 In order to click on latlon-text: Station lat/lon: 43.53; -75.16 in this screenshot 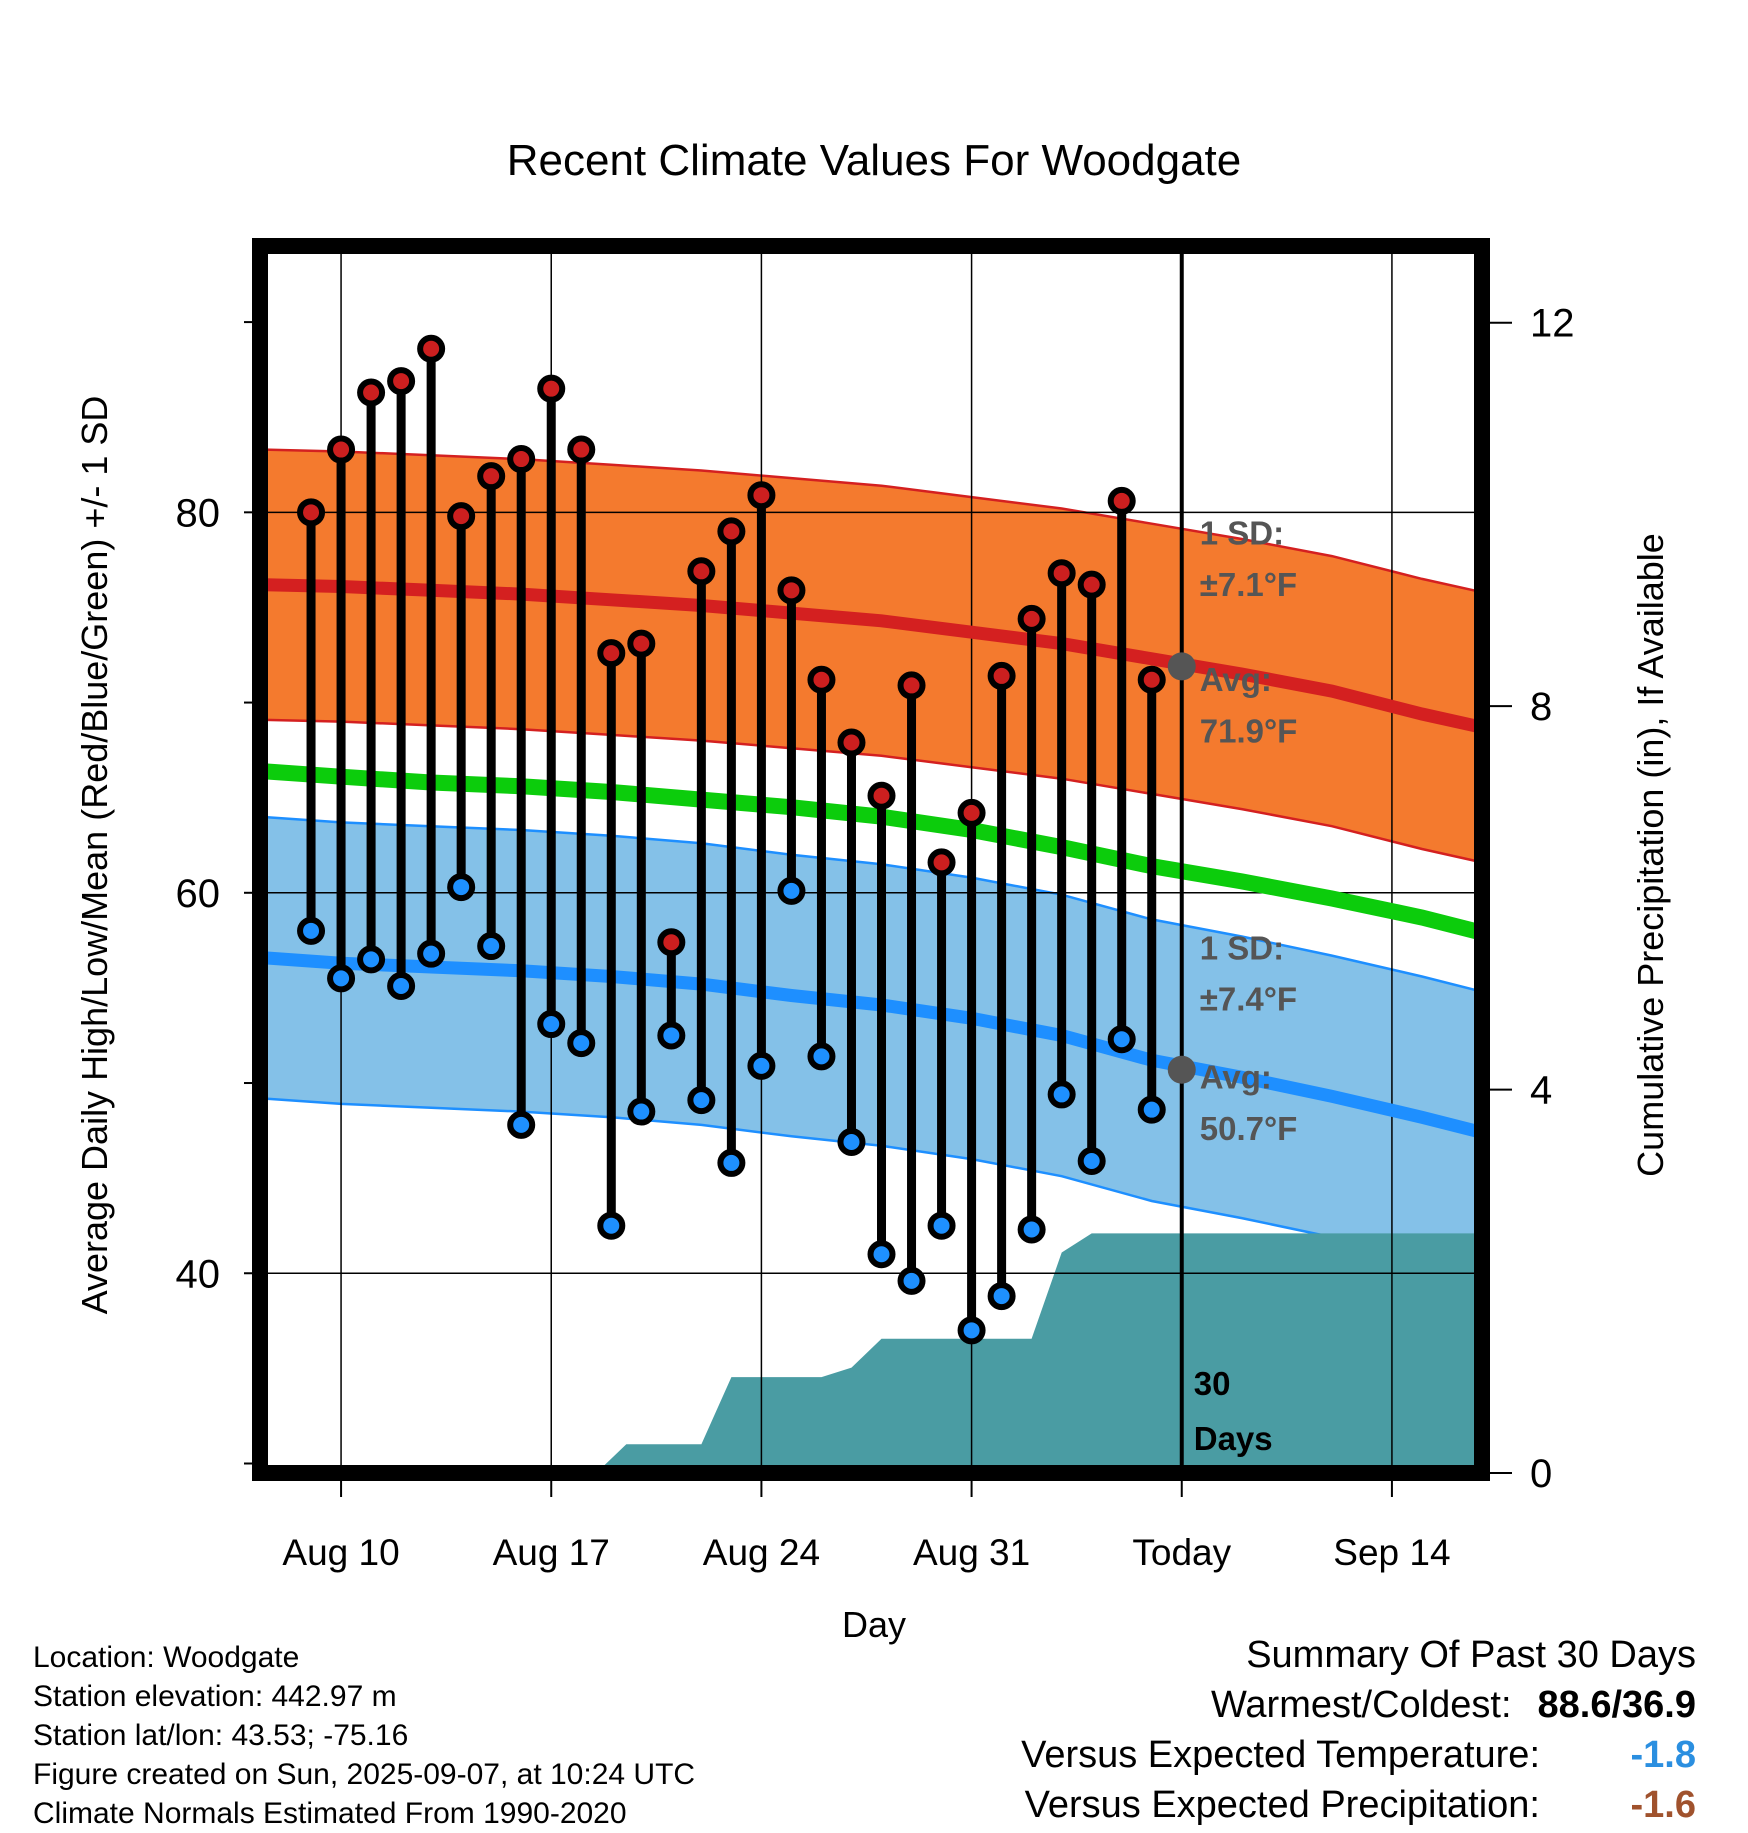, I will do `click(221, 1735)`.